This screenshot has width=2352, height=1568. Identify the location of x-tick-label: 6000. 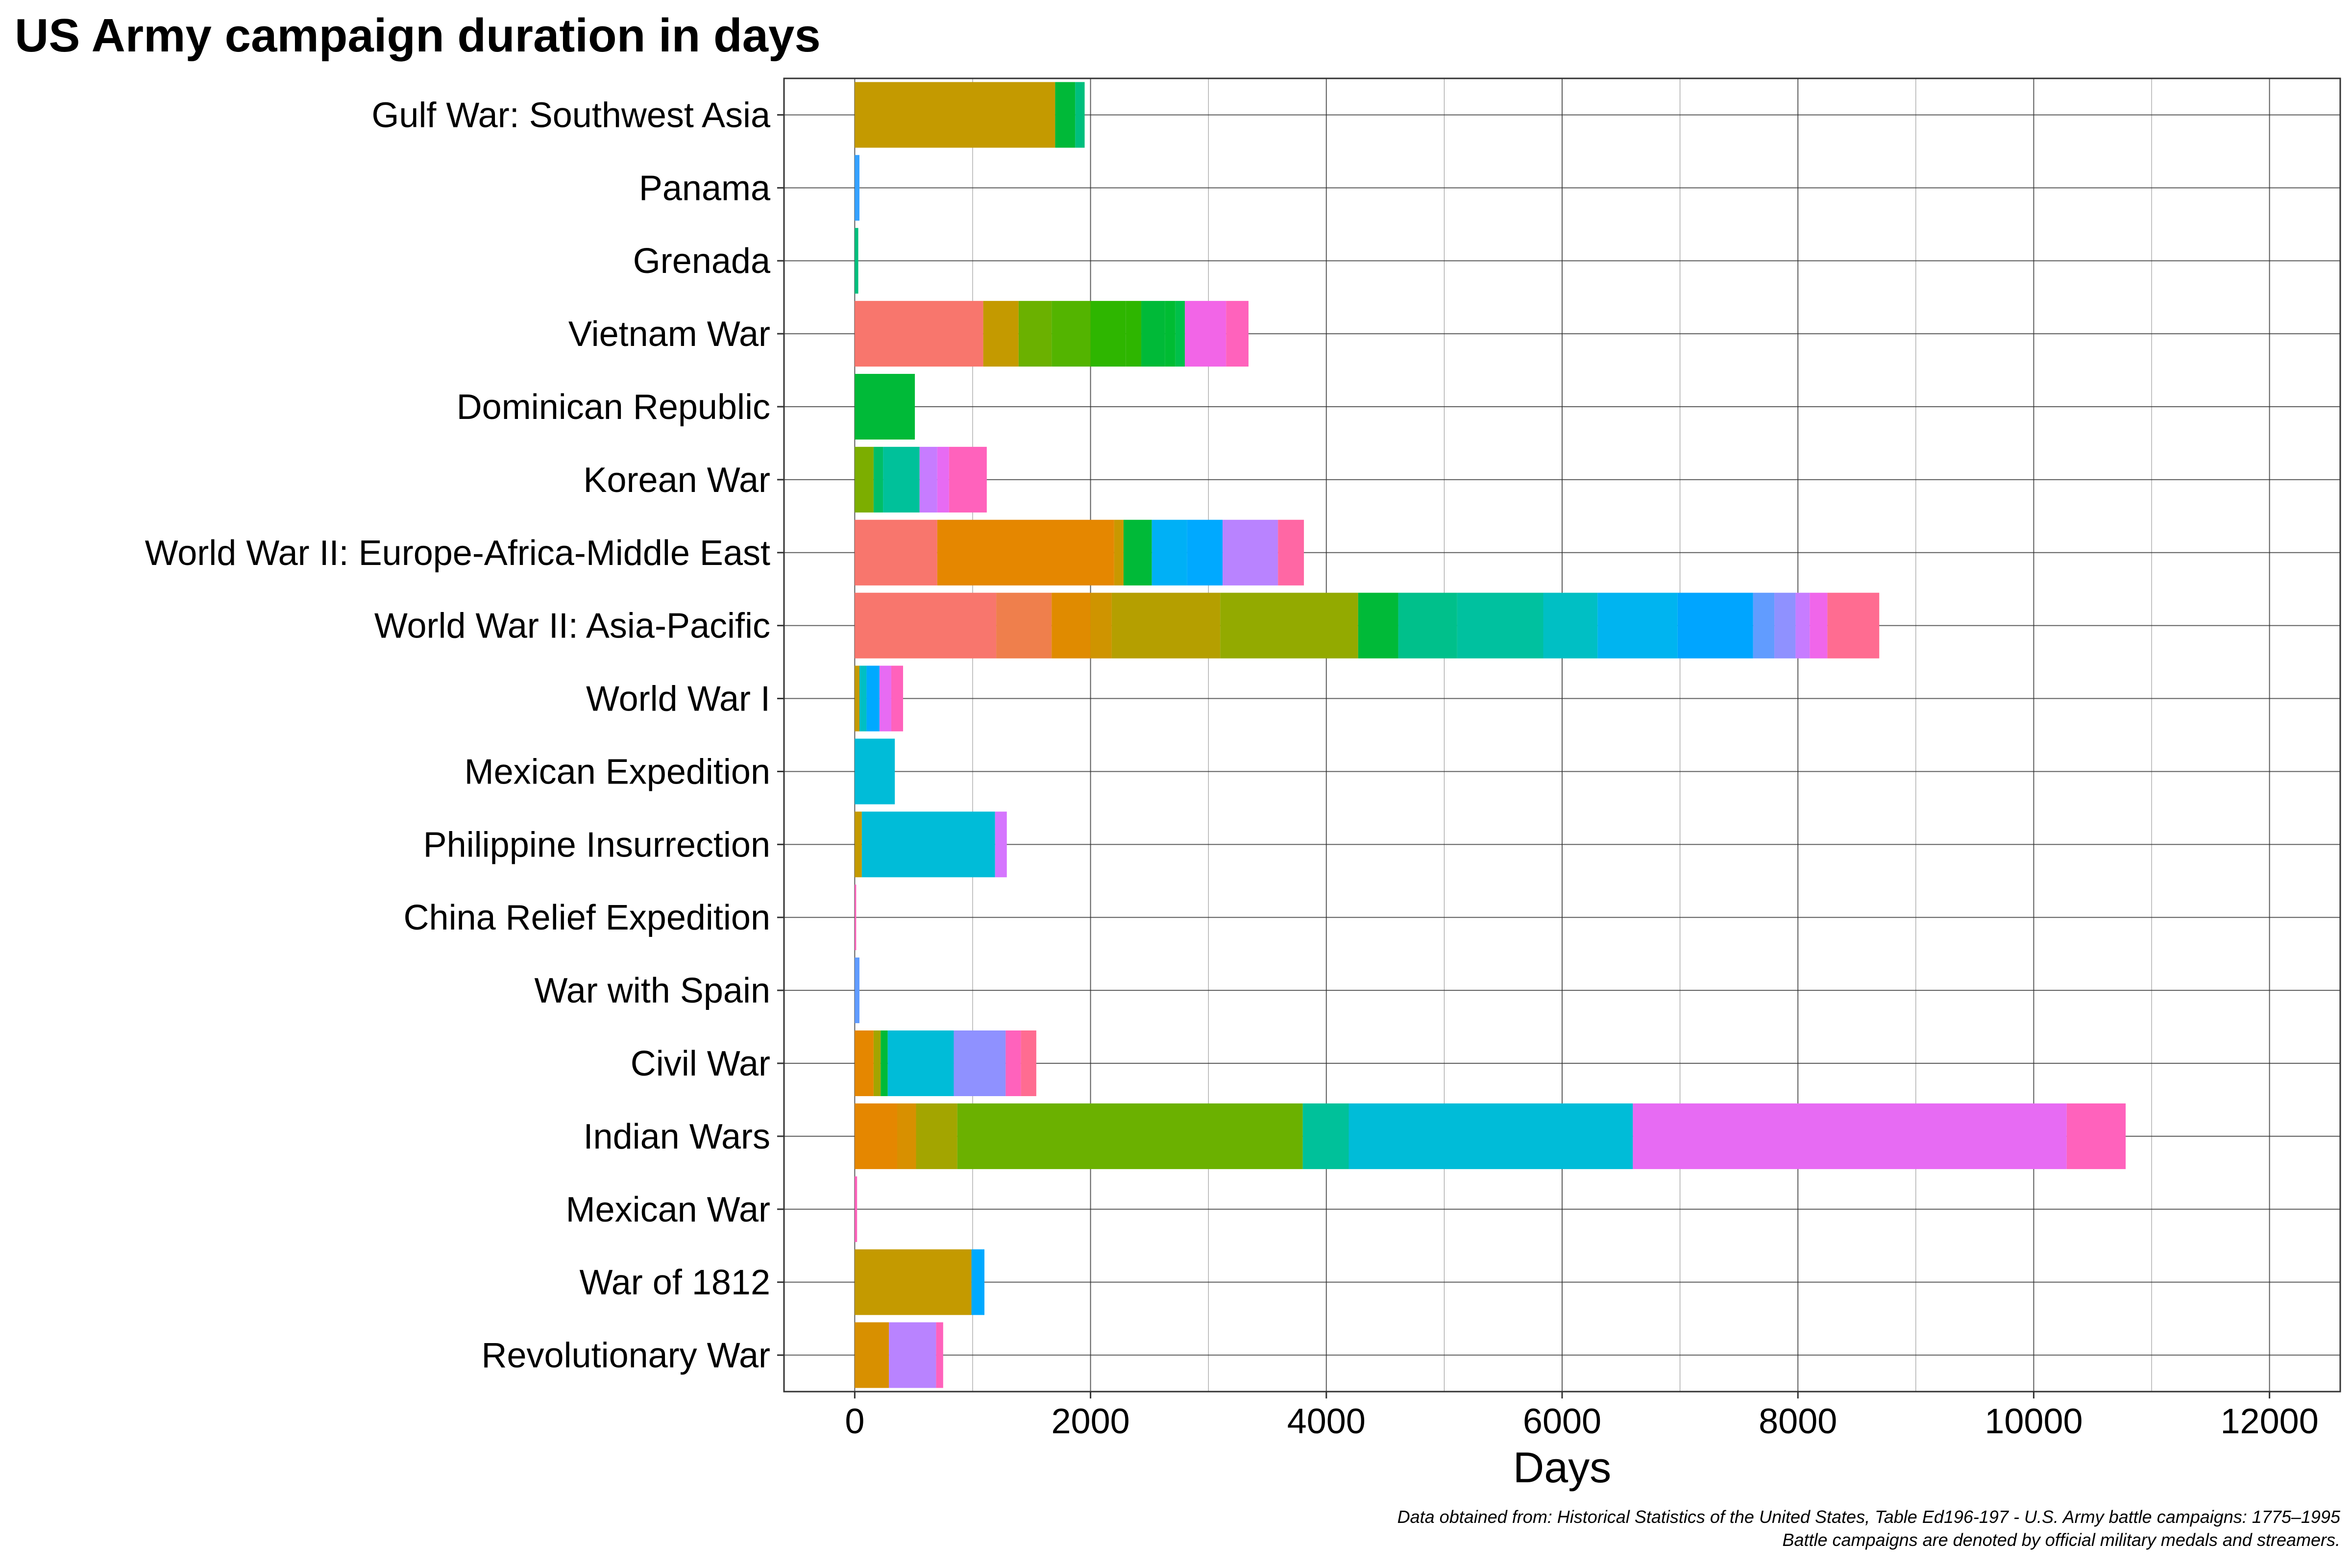
(1562, 1421).